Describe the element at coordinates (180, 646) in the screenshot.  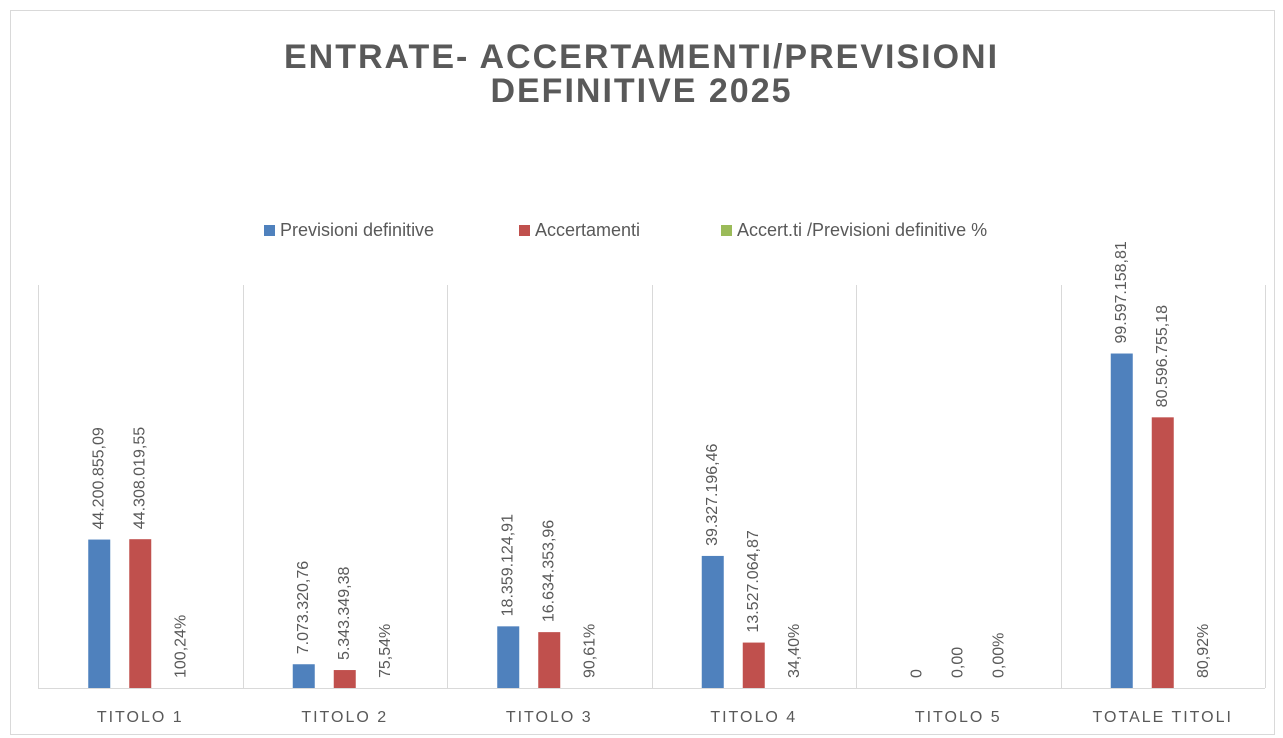
I see `data-label: 100,24%` at that location.